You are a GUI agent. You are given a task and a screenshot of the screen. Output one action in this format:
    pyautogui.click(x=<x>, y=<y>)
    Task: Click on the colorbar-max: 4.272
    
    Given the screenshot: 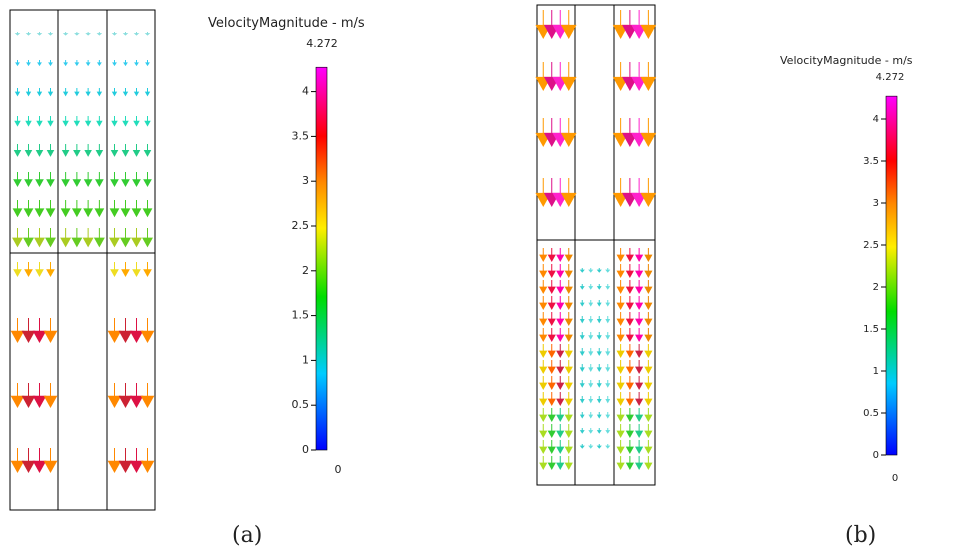 What is the action you would take?
    pyautogui.click(x=322, y=43)
    